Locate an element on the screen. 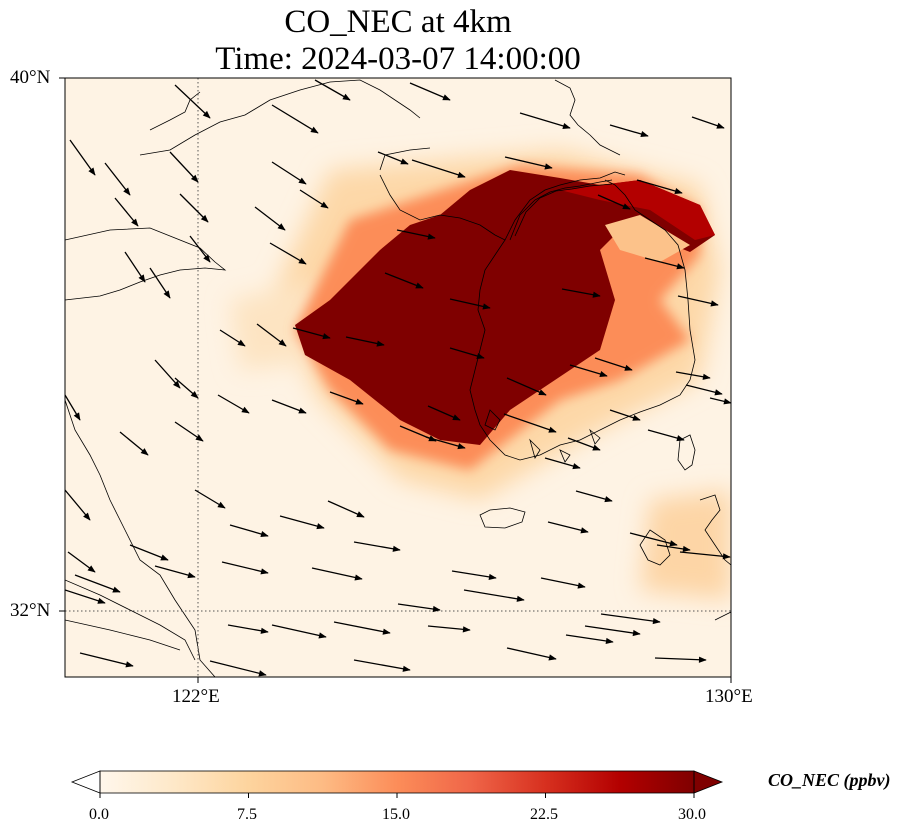 Image resolution: width=920 pixels, height=836 pixels. colorbar-extend-low is located at coordinates (85, 782).